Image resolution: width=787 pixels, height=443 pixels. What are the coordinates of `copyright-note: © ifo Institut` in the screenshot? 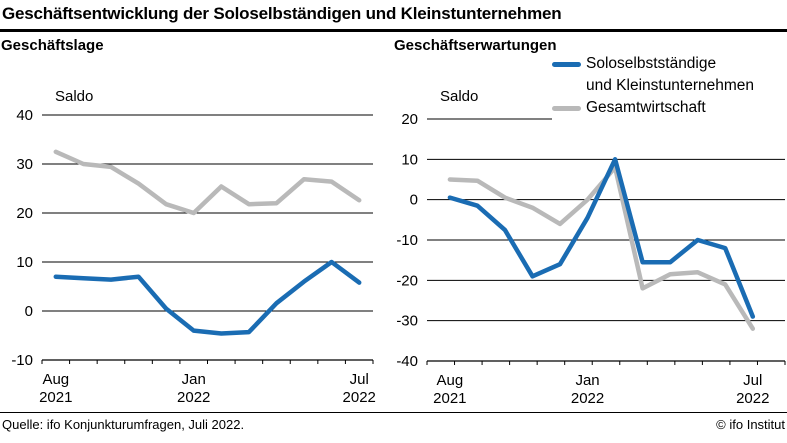 It's located at (750, 424).